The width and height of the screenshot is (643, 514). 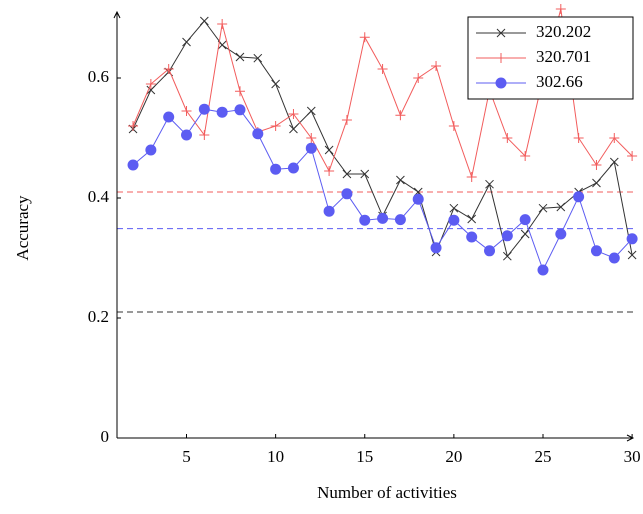 What do you see at coordinates (98, 76) in the screenshot?
I see `y-tick-label: 0.6` at bounding box center [98, 76].